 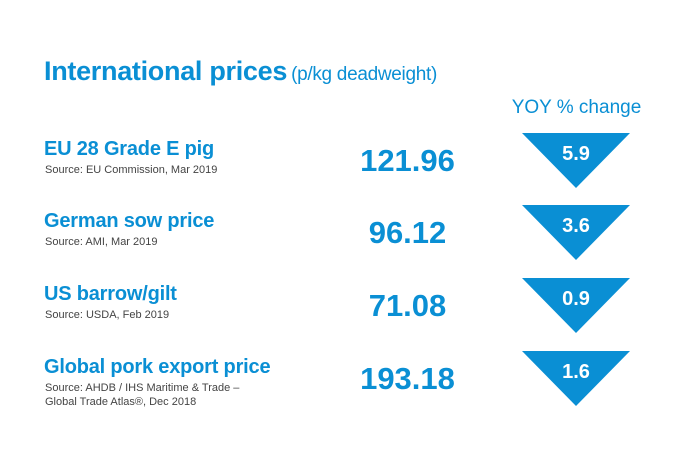 I want to click on row-label: US barrow/gilt, so click(x=110, y=294).